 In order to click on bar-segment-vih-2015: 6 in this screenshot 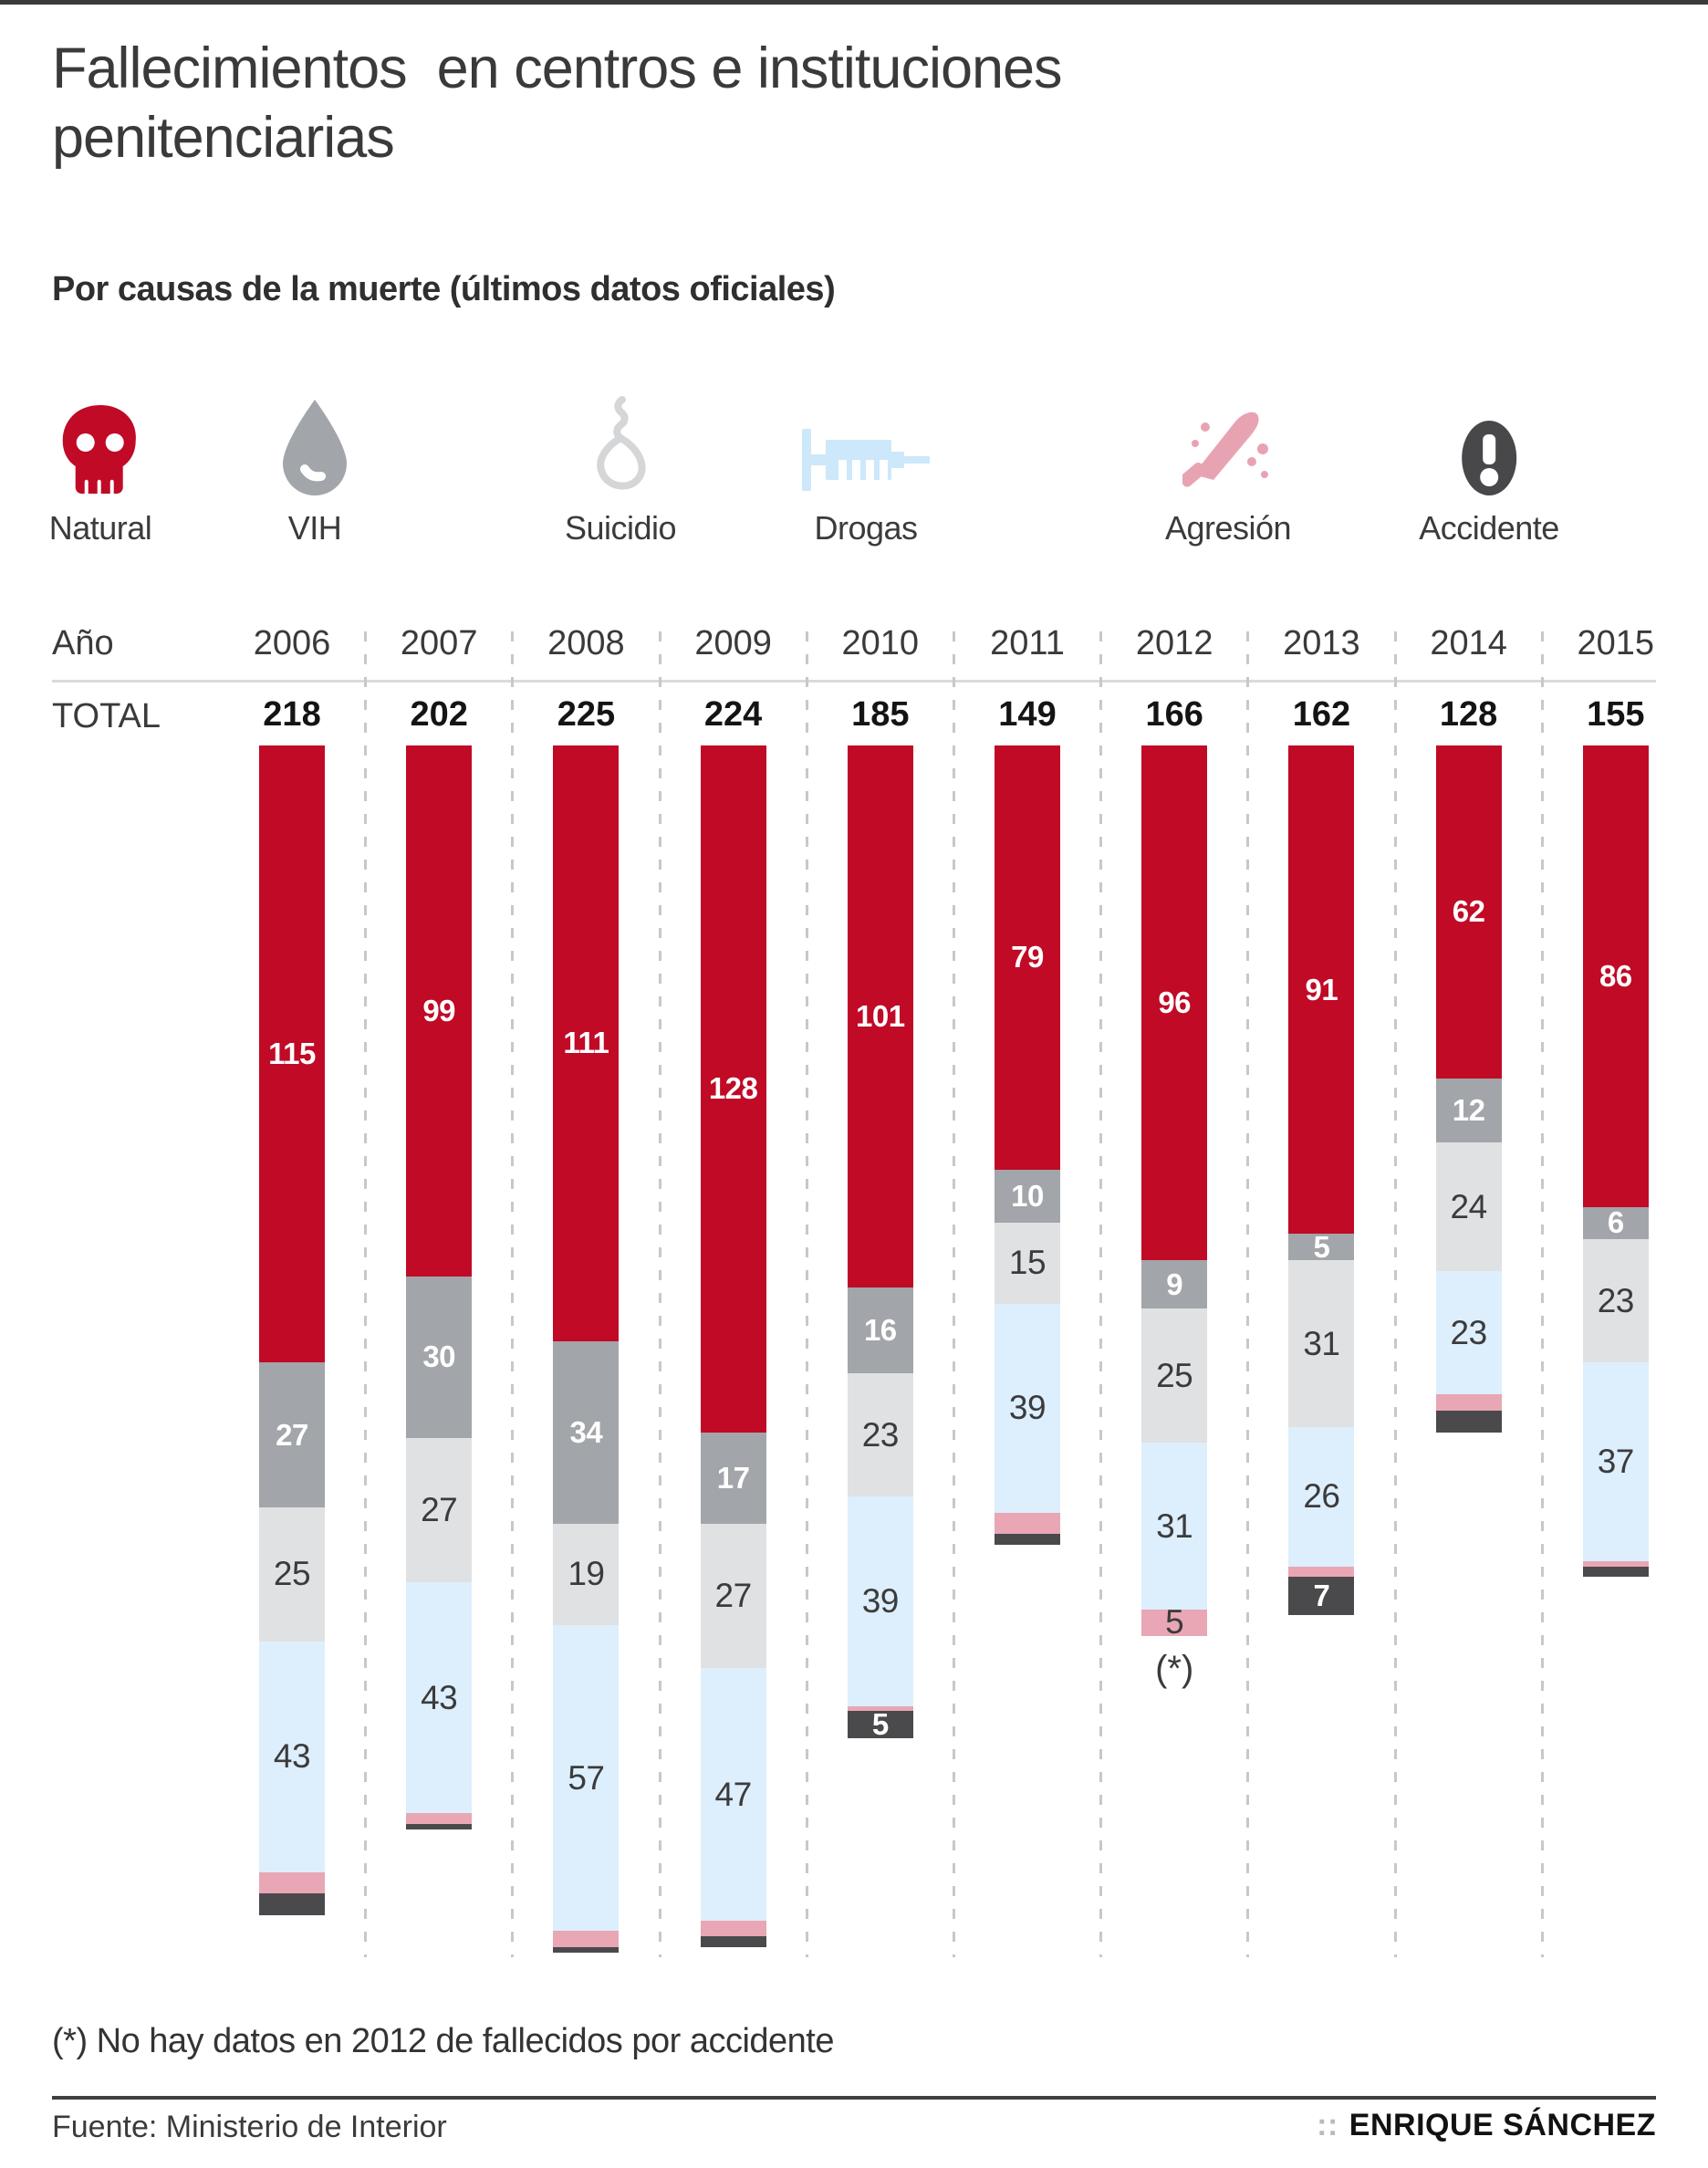, I will do `click(1616, 1222)`.